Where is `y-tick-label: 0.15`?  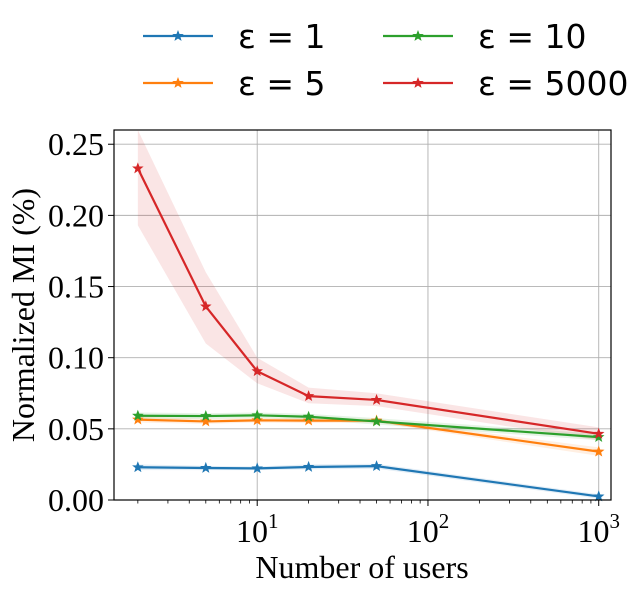 y-tick-label: 0.15 is located at coordinates (76, 287).